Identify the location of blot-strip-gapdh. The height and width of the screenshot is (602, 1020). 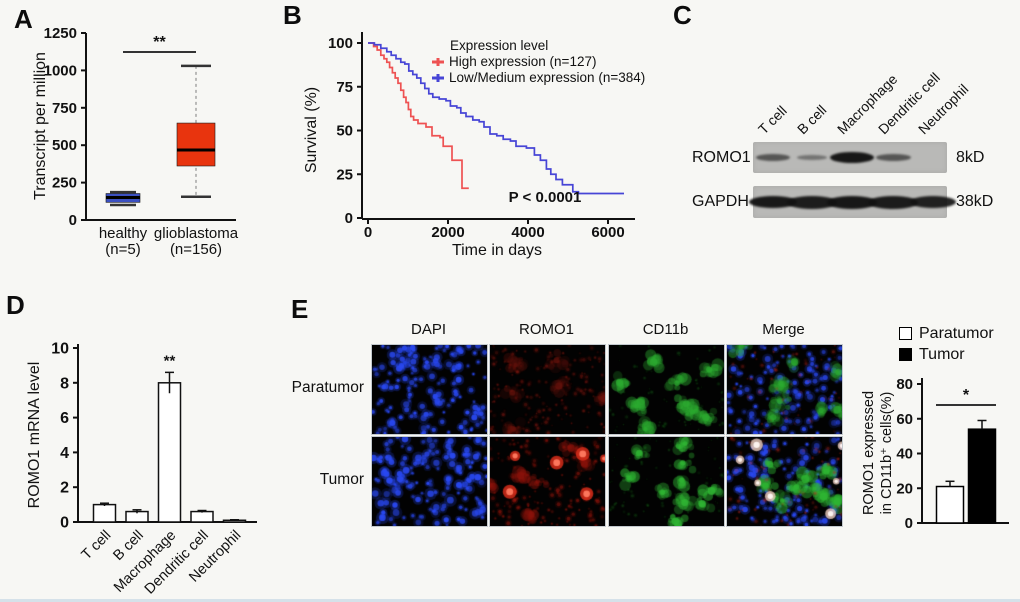
(852, 202).